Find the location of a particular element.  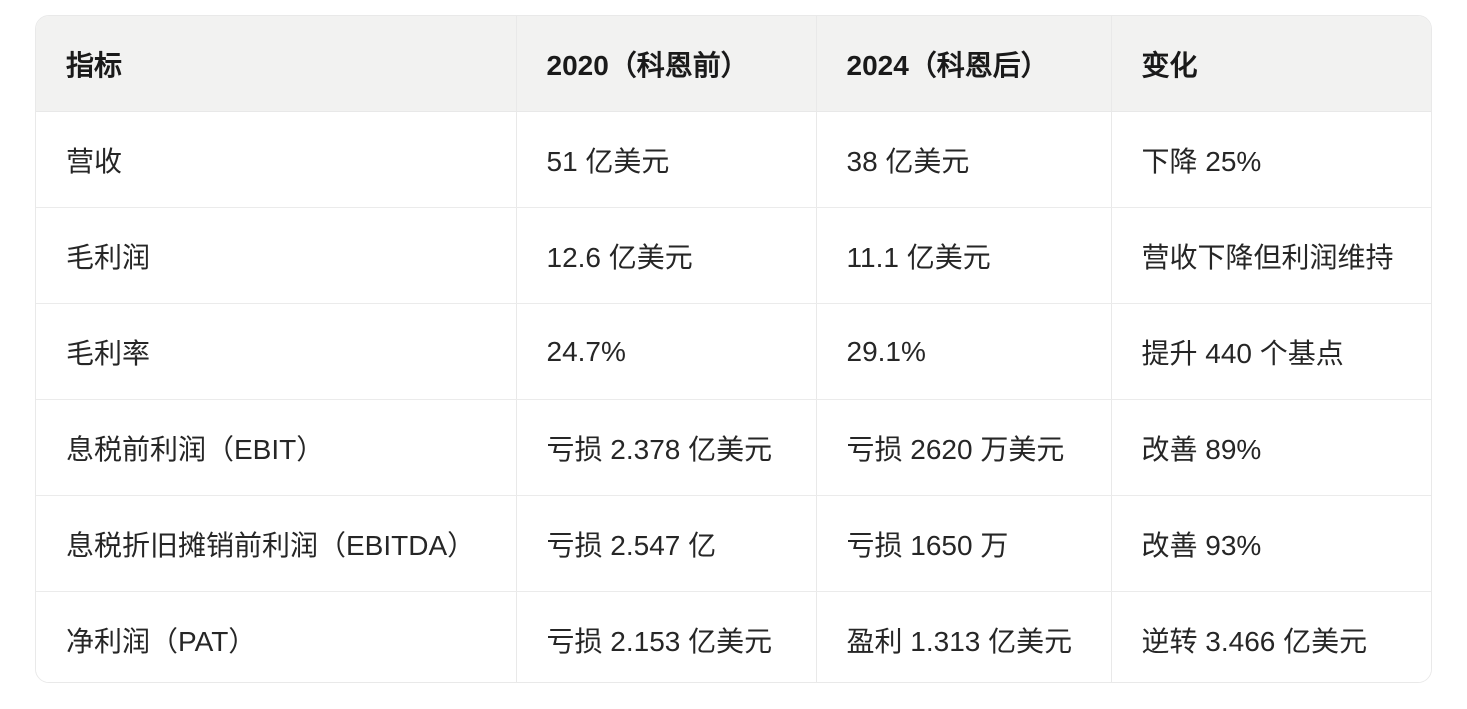

cell-2020: 亏损 2.153 亿美元 is located at coordinates (665, 636).